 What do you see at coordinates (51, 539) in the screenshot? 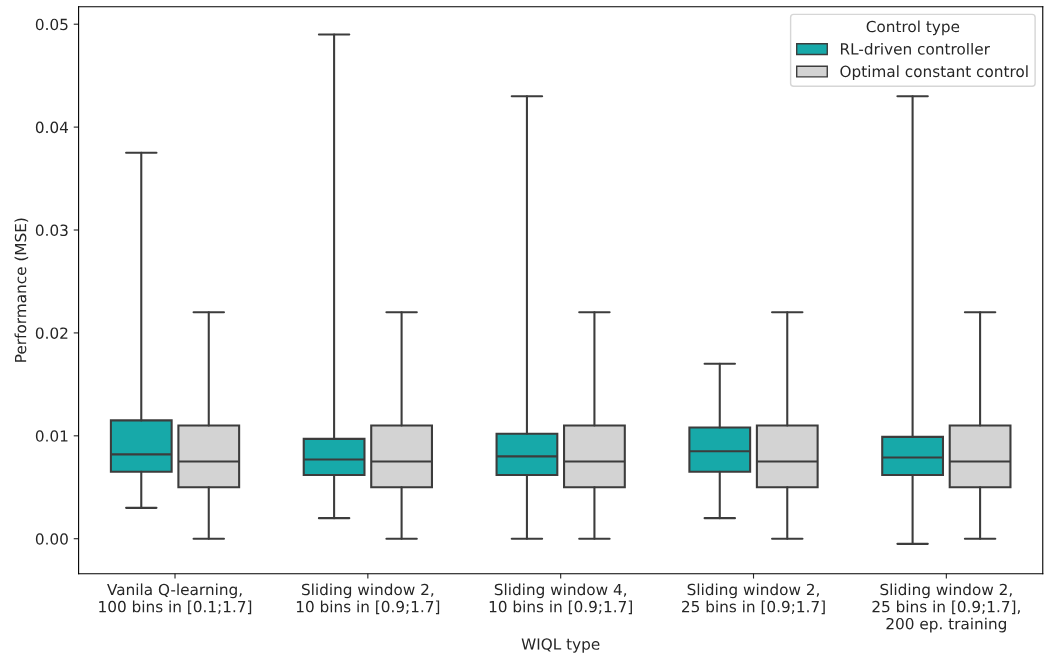
I see `y-tick-label: 0.00` at bounding box center [51, 539].